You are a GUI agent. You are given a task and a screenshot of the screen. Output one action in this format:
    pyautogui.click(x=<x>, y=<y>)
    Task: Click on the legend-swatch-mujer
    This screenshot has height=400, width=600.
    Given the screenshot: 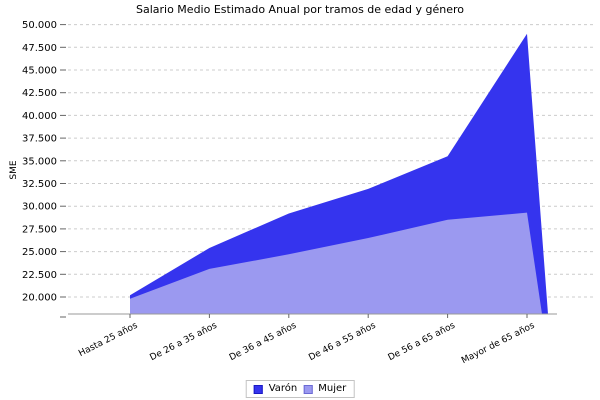 What is the action you would take?
    pyautogui.click(x=308, y=389)
    